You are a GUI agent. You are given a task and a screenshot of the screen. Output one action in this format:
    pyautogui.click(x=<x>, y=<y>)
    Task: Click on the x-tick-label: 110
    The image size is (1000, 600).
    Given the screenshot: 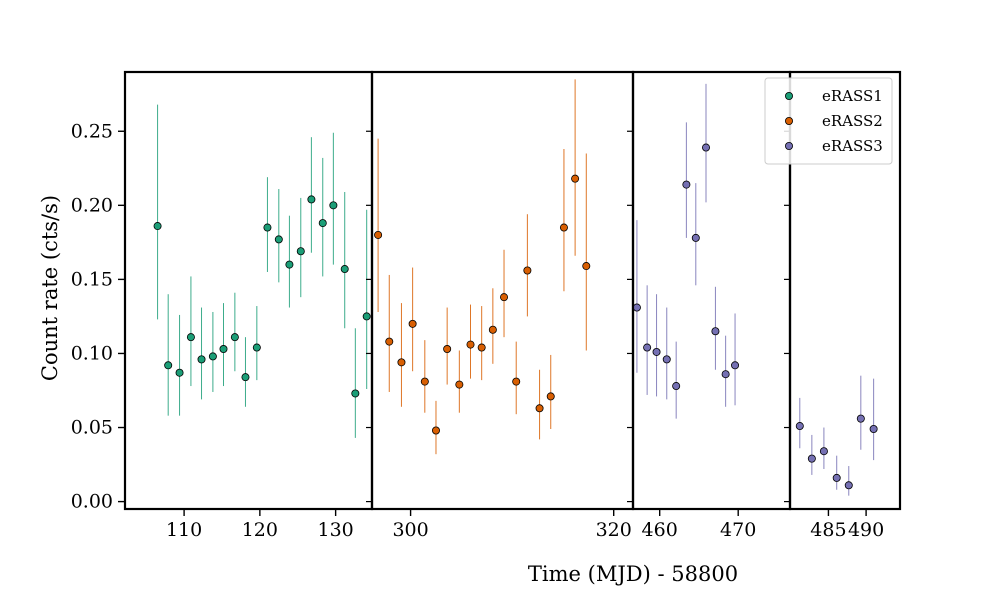 What is the action you would take?
    pyautogui.click(x=184, y=530)
    